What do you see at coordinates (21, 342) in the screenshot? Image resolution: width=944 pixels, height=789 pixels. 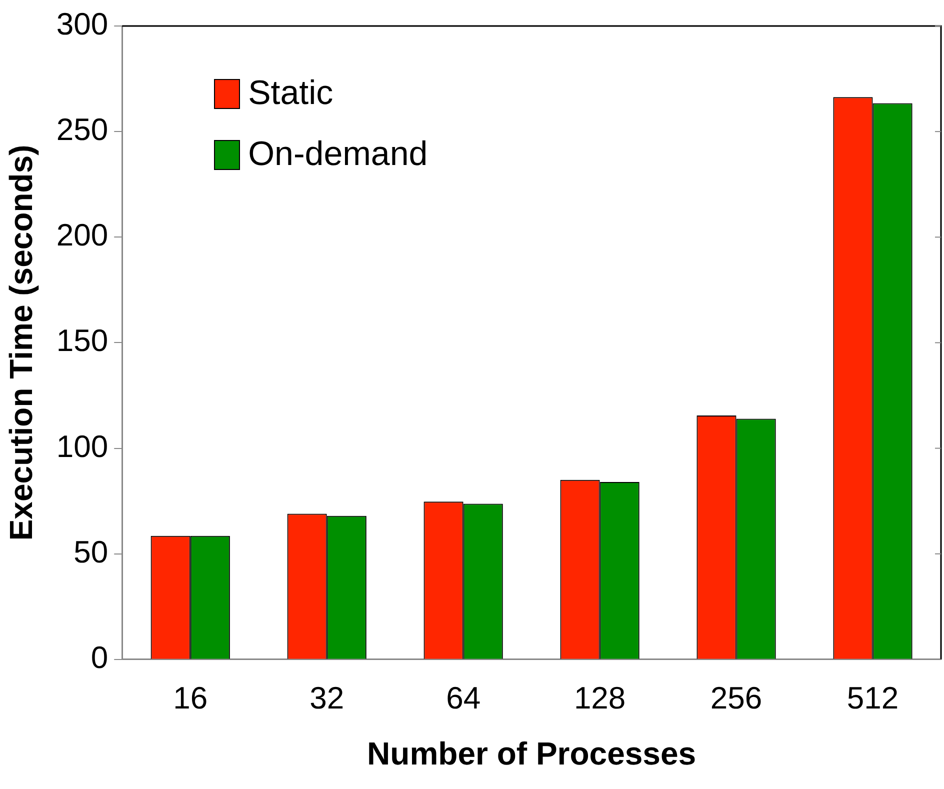 I see `y-axis-title: Execution Time (seconds)` at bounding box center [21, 342].